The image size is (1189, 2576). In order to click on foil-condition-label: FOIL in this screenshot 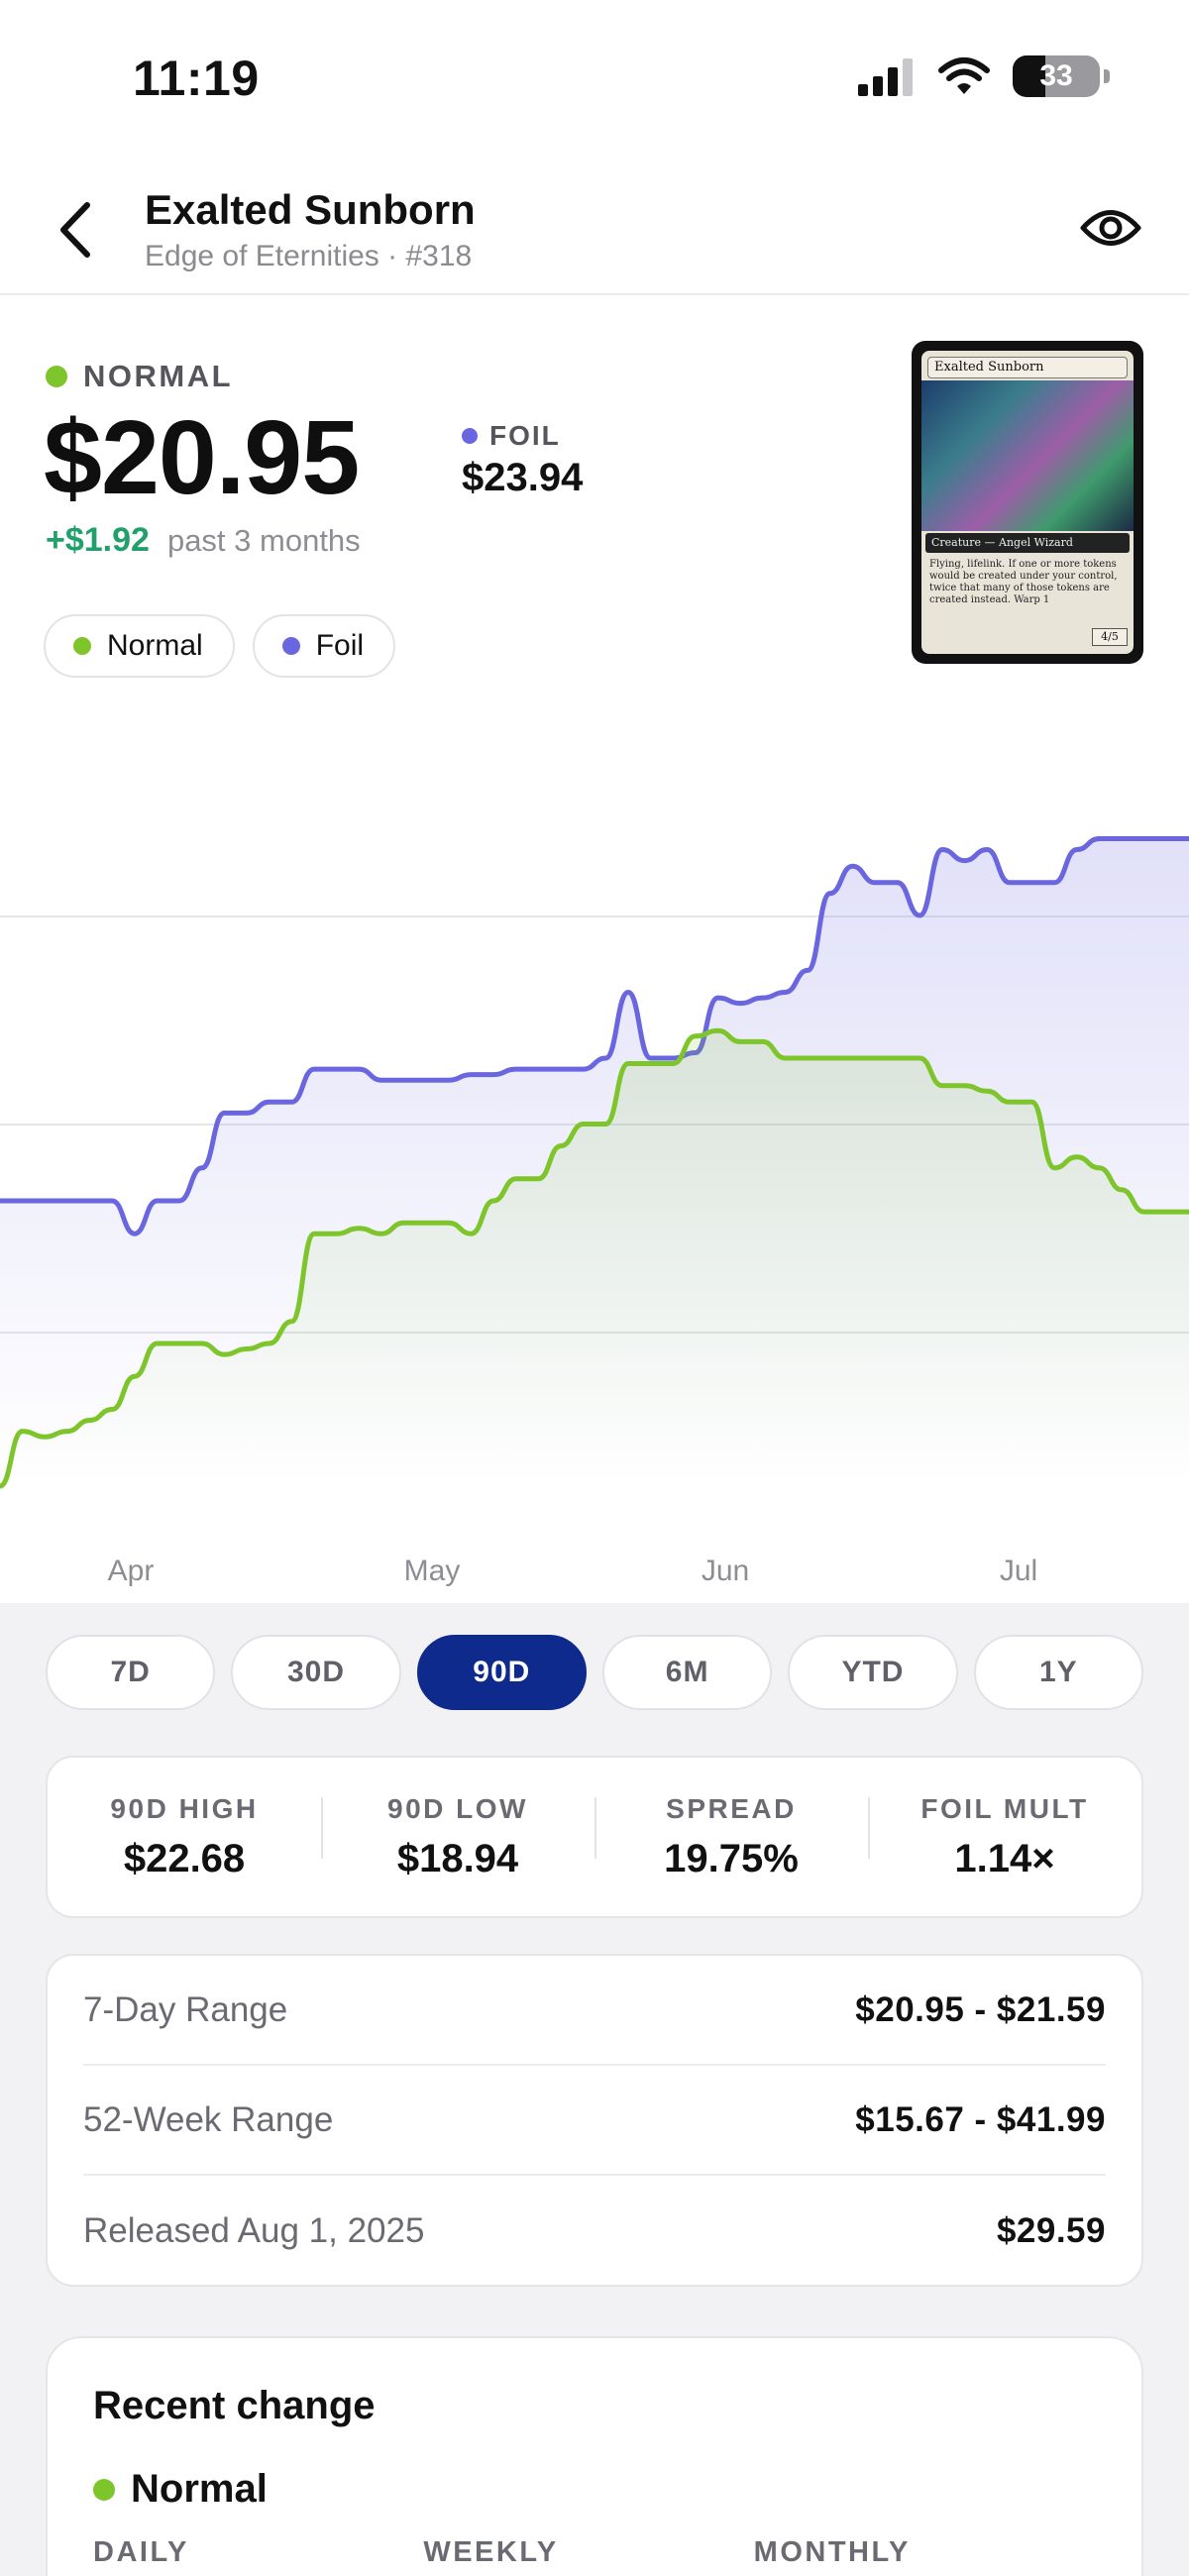, I will do `click(511, 436)`.